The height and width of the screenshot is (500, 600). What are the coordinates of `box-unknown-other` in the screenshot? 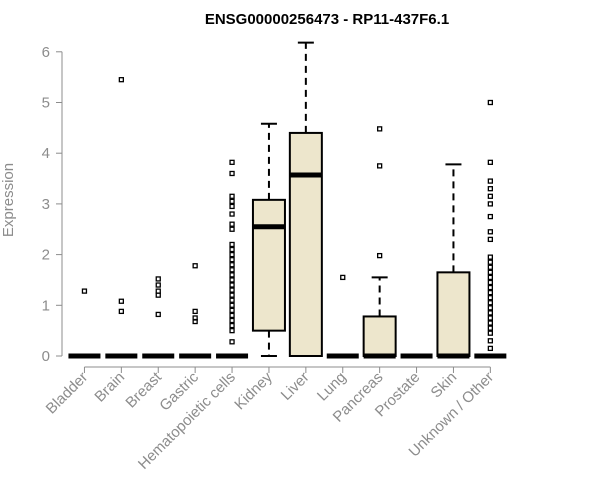 It's located at (490, 229).